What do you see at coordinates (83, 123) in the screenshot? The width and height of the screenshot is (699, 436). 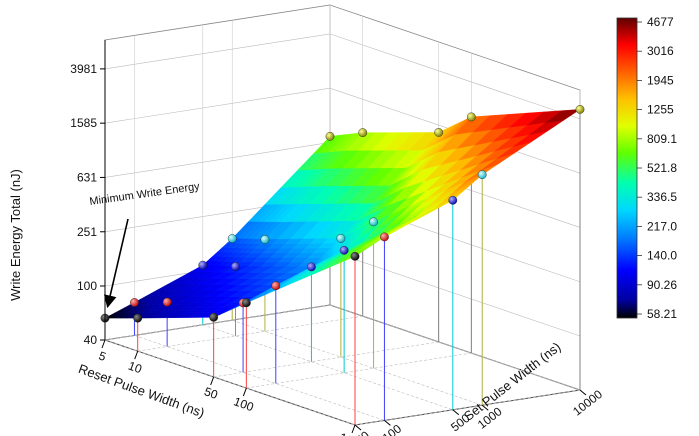 I see `z-tick-label: 1585` at bounding box center [83, 123].